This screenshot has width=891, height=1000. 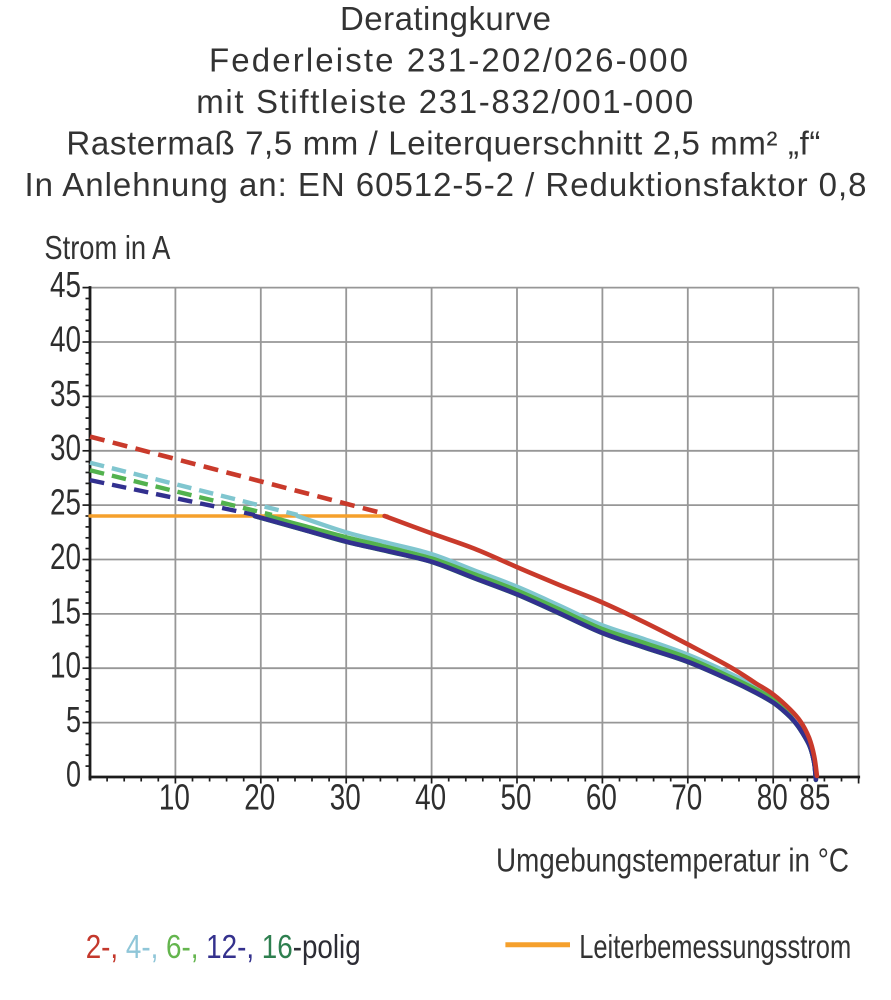 What do you see at coordinates (686, 796) in the screenshot?
I see `svg-text: 70` at bounding box center [686, 796].